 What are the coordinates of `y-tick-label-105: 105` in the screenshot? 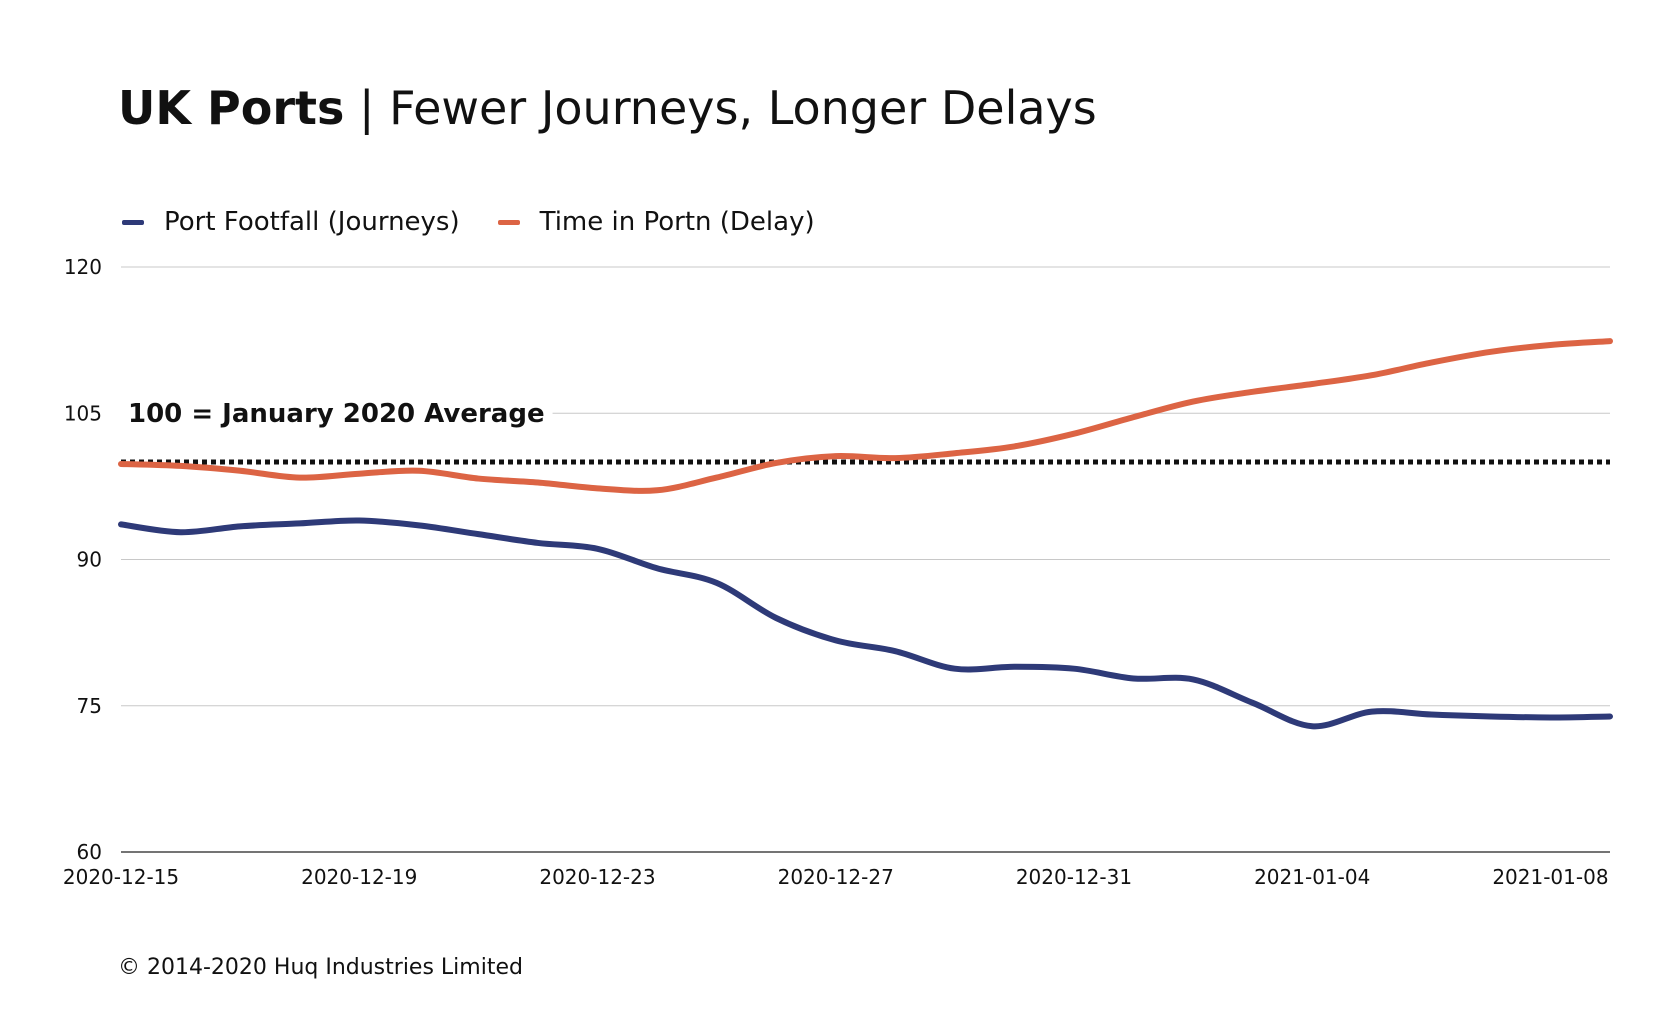 It's located at (83, 413).